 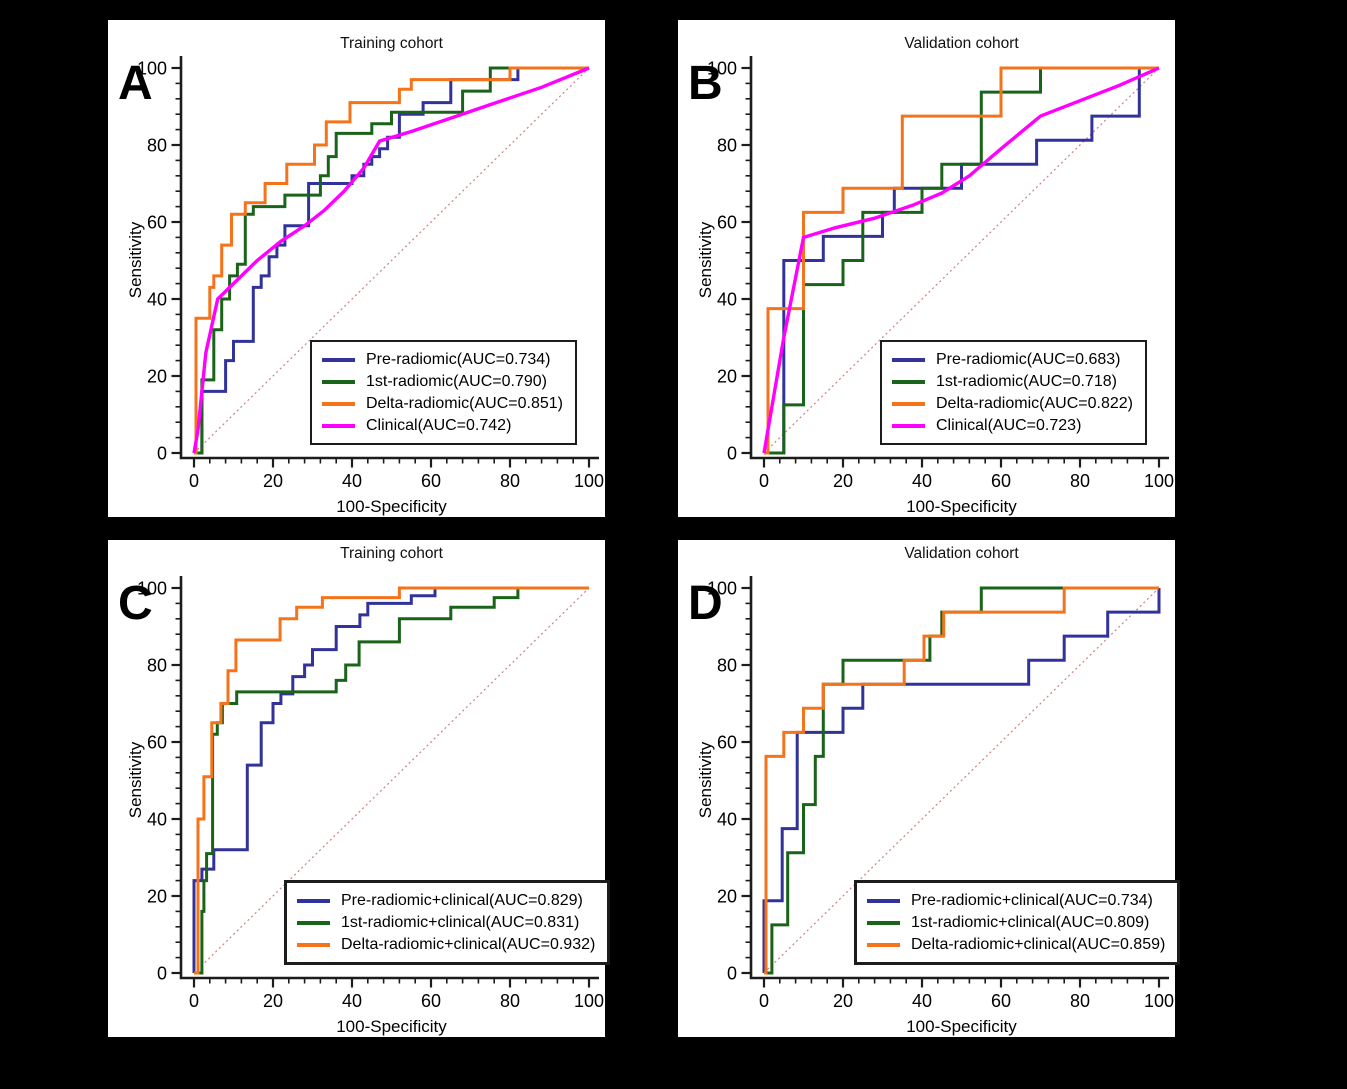 I want to click on legend-item-label: Delta-radiomic+clinical(AUC=0.859), so click(x=1038, y=944).